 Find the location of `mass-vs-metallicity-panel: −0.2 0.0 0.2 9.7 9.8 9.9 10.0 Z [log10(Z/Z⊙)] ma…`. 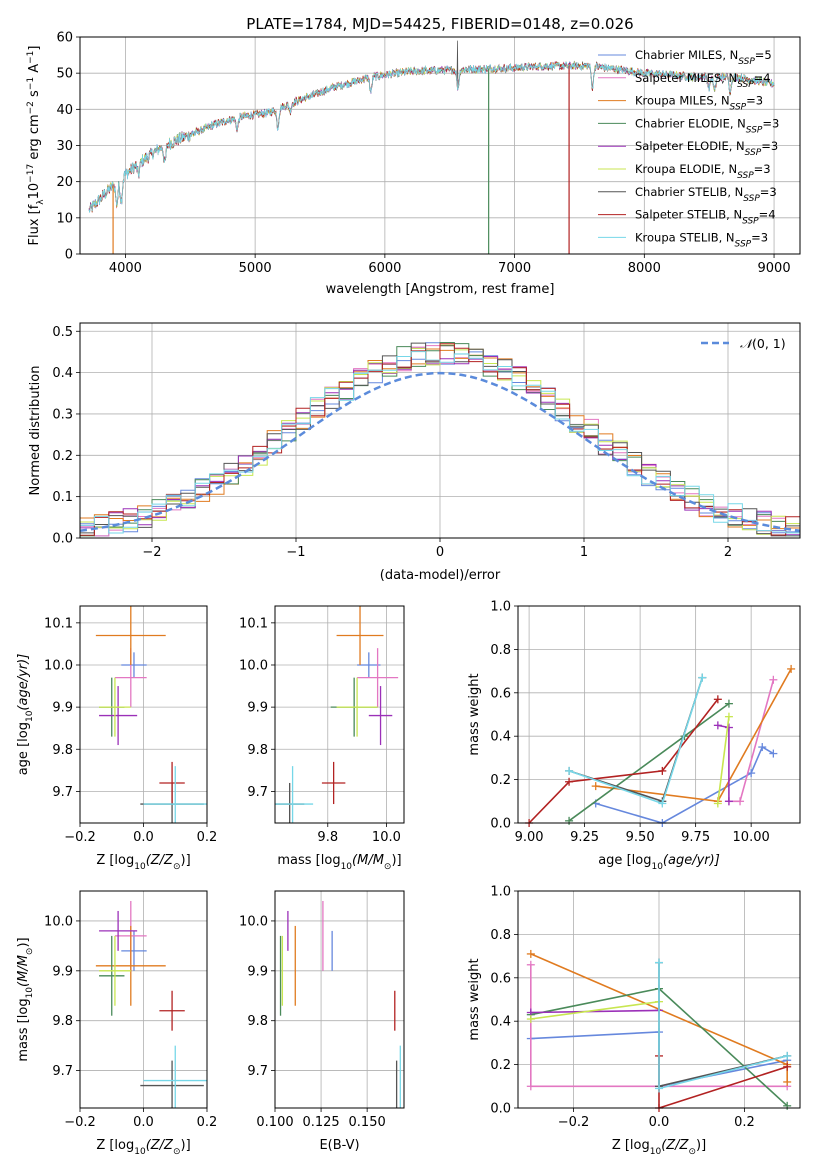

mass-vs-metallicity-panel: −0.2 0.0 0.2 9.7 9.8 9.9 10.0 Z [log10(Z/Z⊙)] ma… is located at coordinates (117, 1023).